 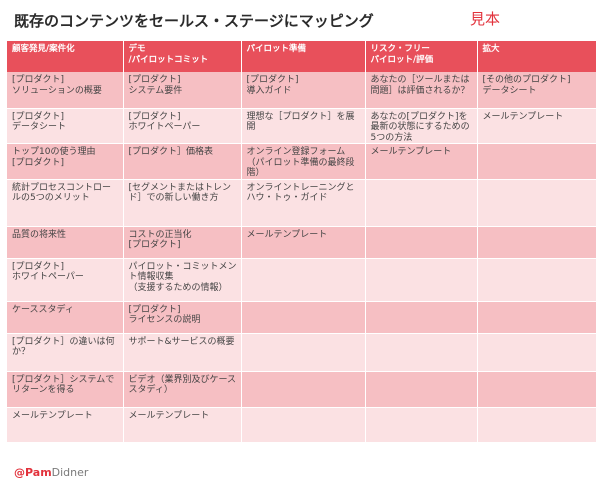 What do you see at coordinates (33, 472) in the screenshot?
I see `footer-handle-at: @Pam` at bounding box center [33, 472].